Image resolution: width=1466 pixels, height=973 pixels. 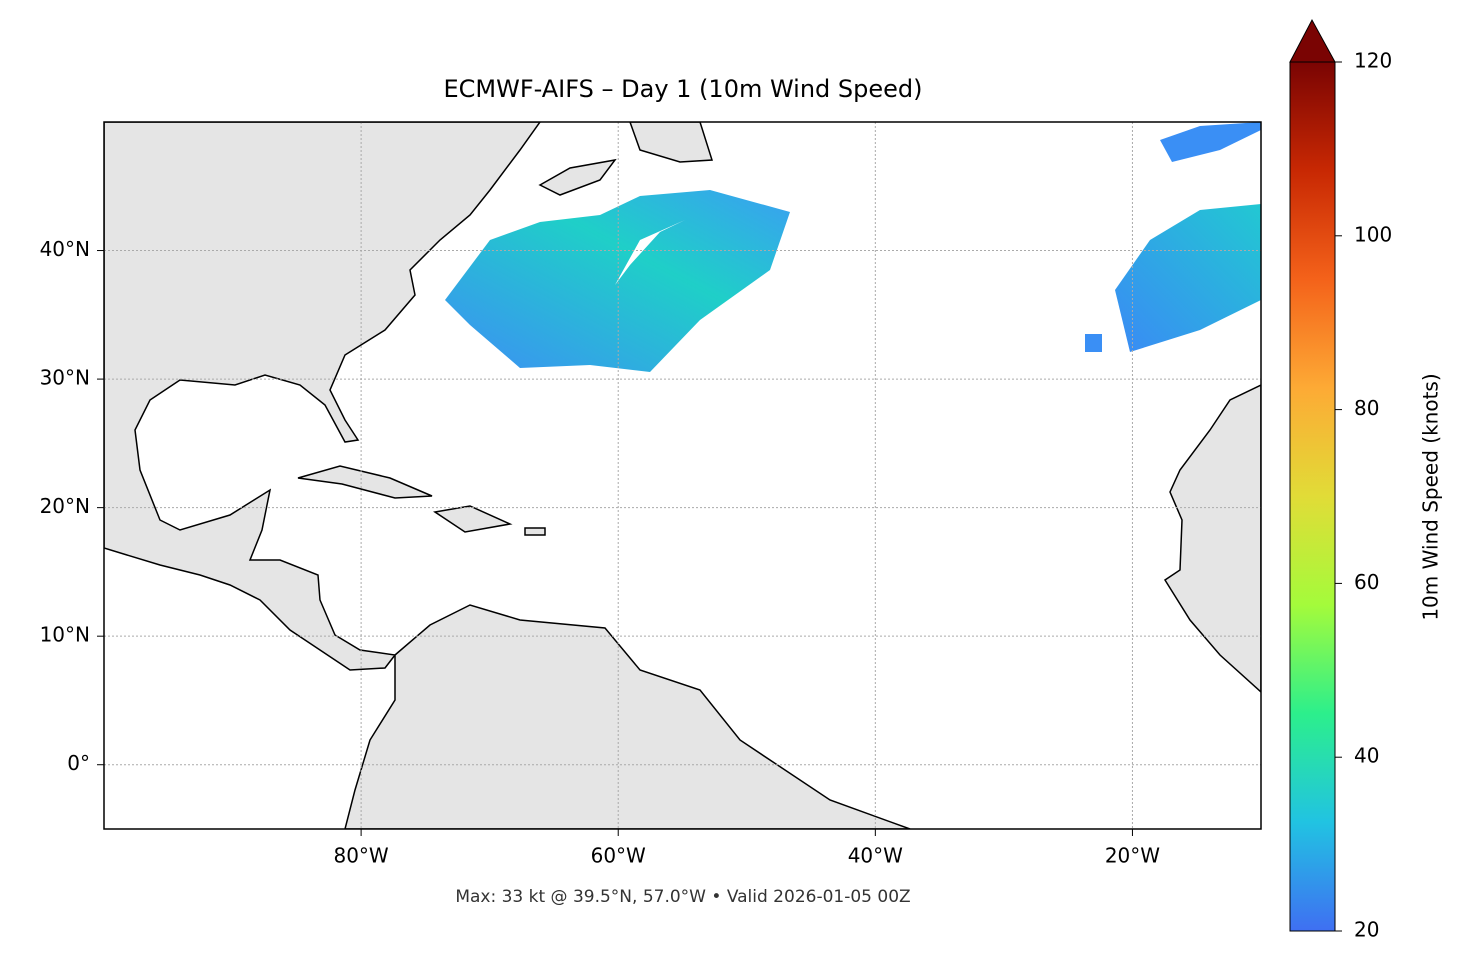 I want to click on x-tick-label: 80°W, so click(x=360, y=856).